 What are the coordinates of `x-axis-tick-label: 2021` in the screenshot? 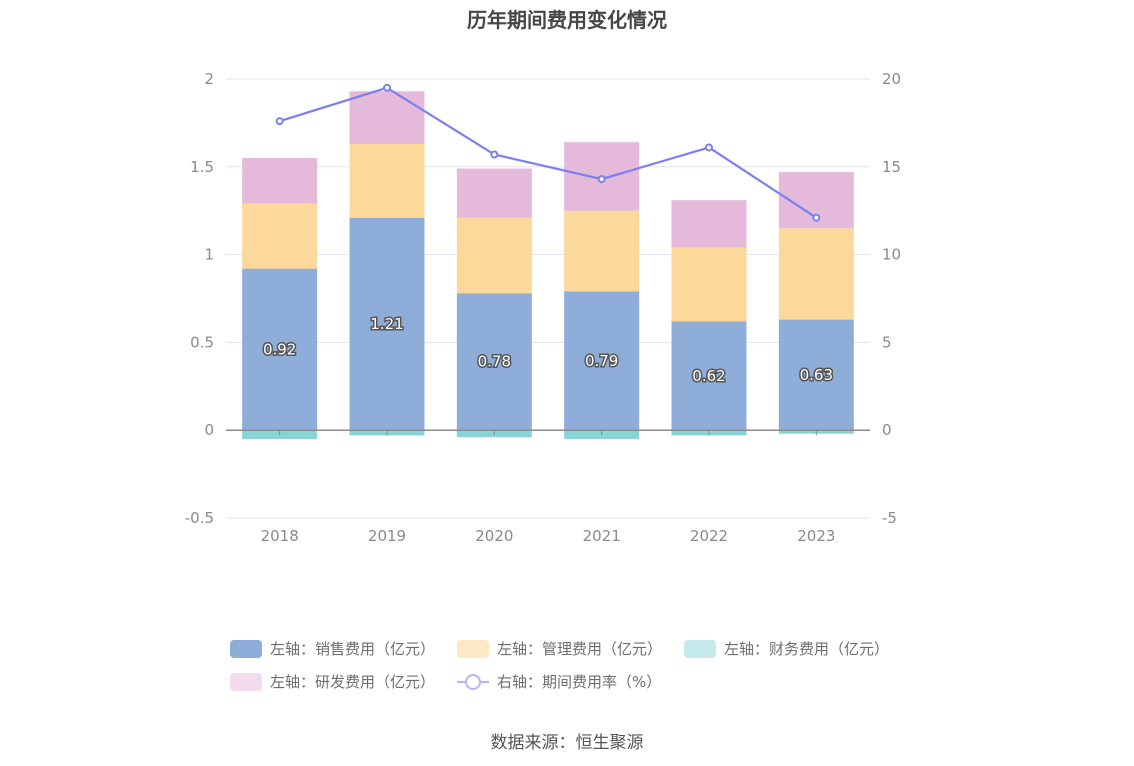 It's located at (602, 536).